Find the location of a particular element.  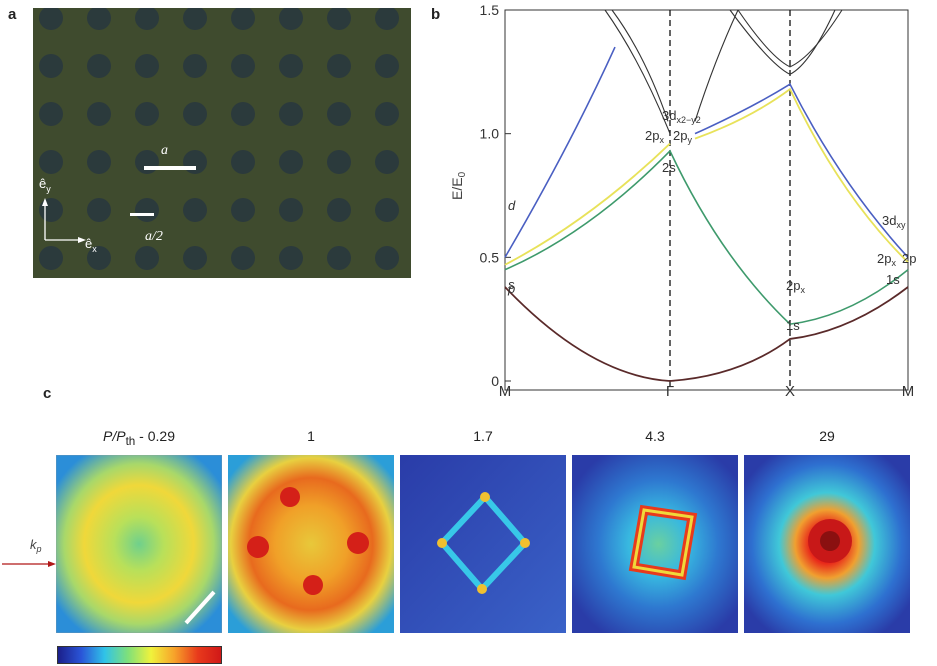

label-2px-gamma: 2px is located at coordinates (654, 136).